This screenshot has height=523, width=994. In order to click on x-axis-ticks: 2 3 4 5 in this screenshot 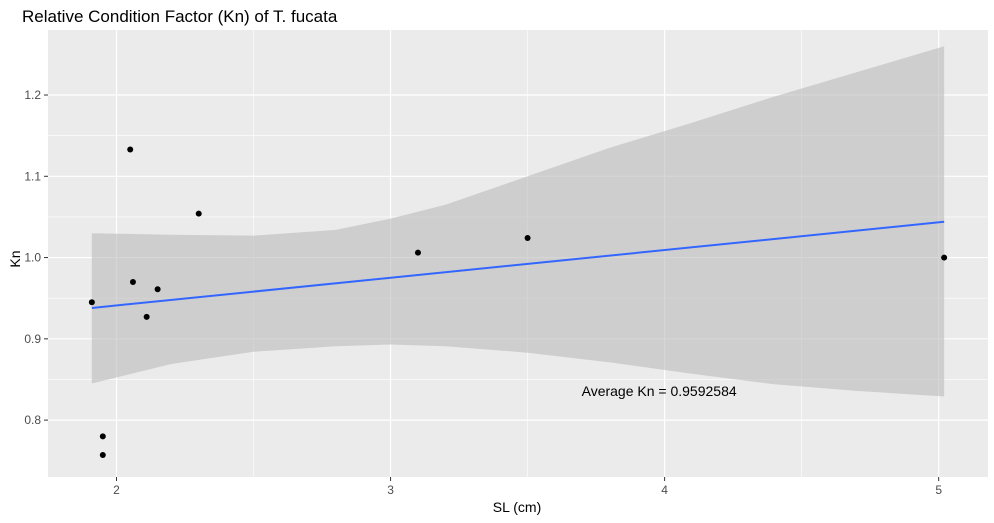, I will do `click(527, 487)`.